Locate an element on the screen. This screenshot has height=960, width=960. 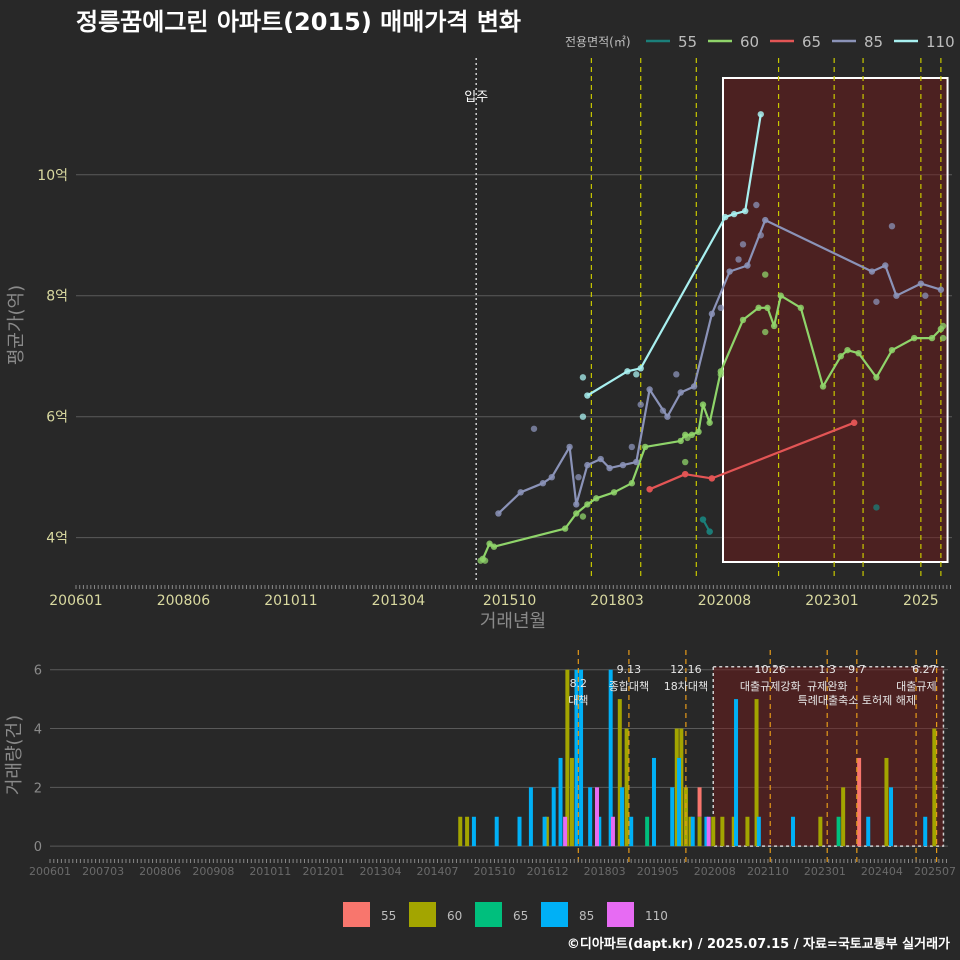
x-tick-label: 201803 is located at coordinates (605, 871).